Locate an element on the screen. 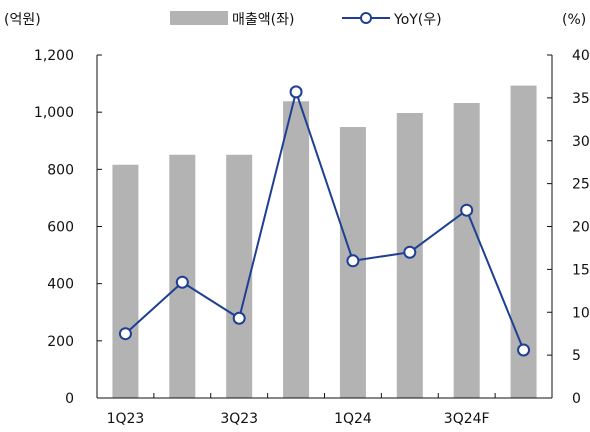  yoy-point-1Q23 is located at coordinates (125, 334).